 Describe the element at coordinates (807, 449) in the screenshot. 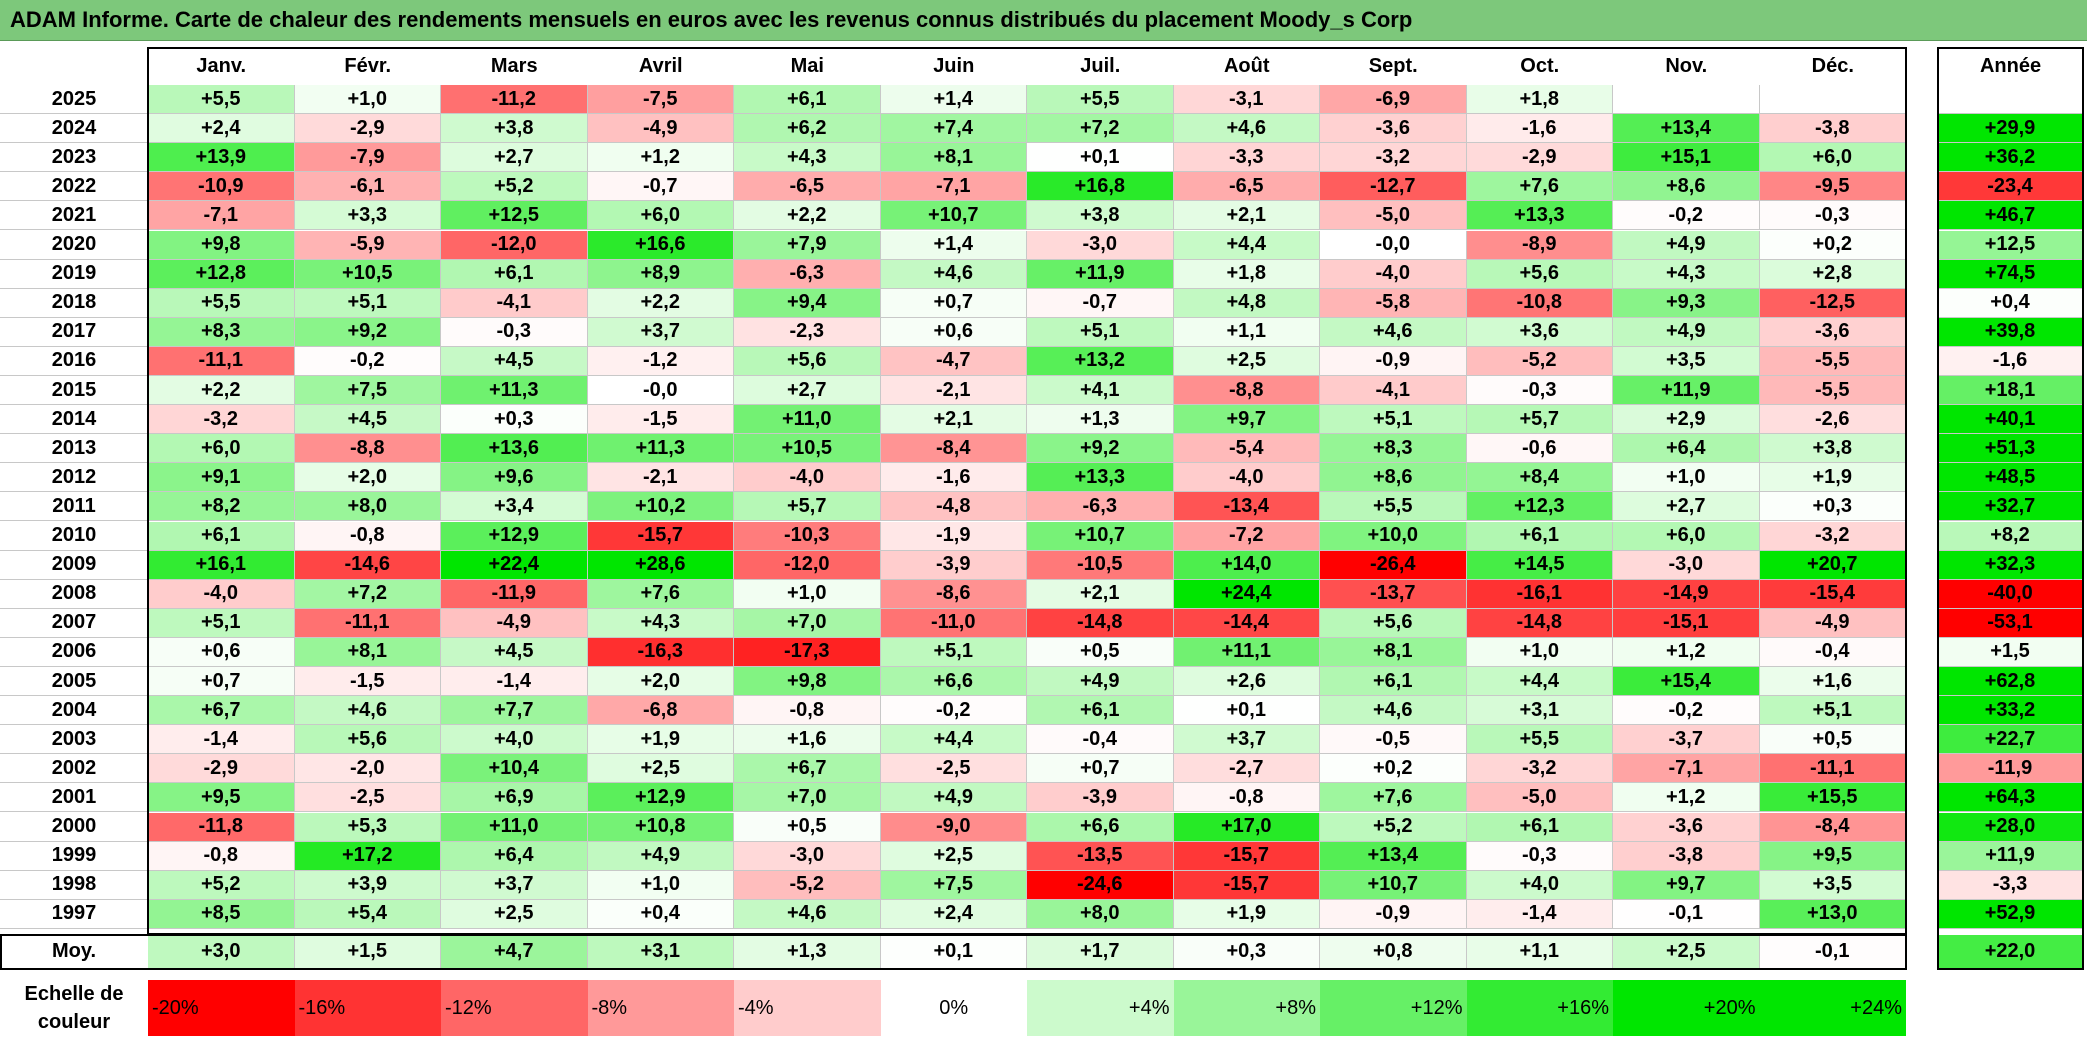

I see `heatmap-cell: +10,5` at that location.